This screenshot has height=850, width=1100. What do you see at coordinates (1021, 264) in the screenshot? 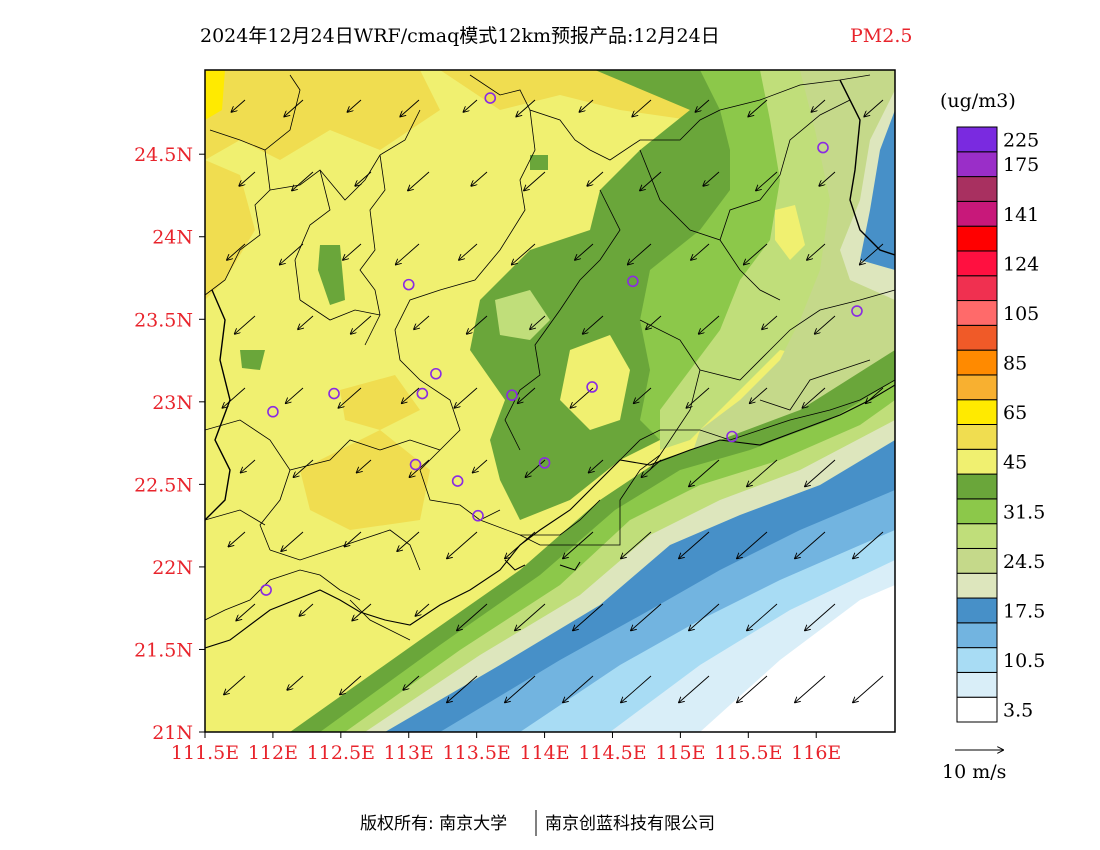
I see `legend-label: 124` at bounding box center [1021, 264].